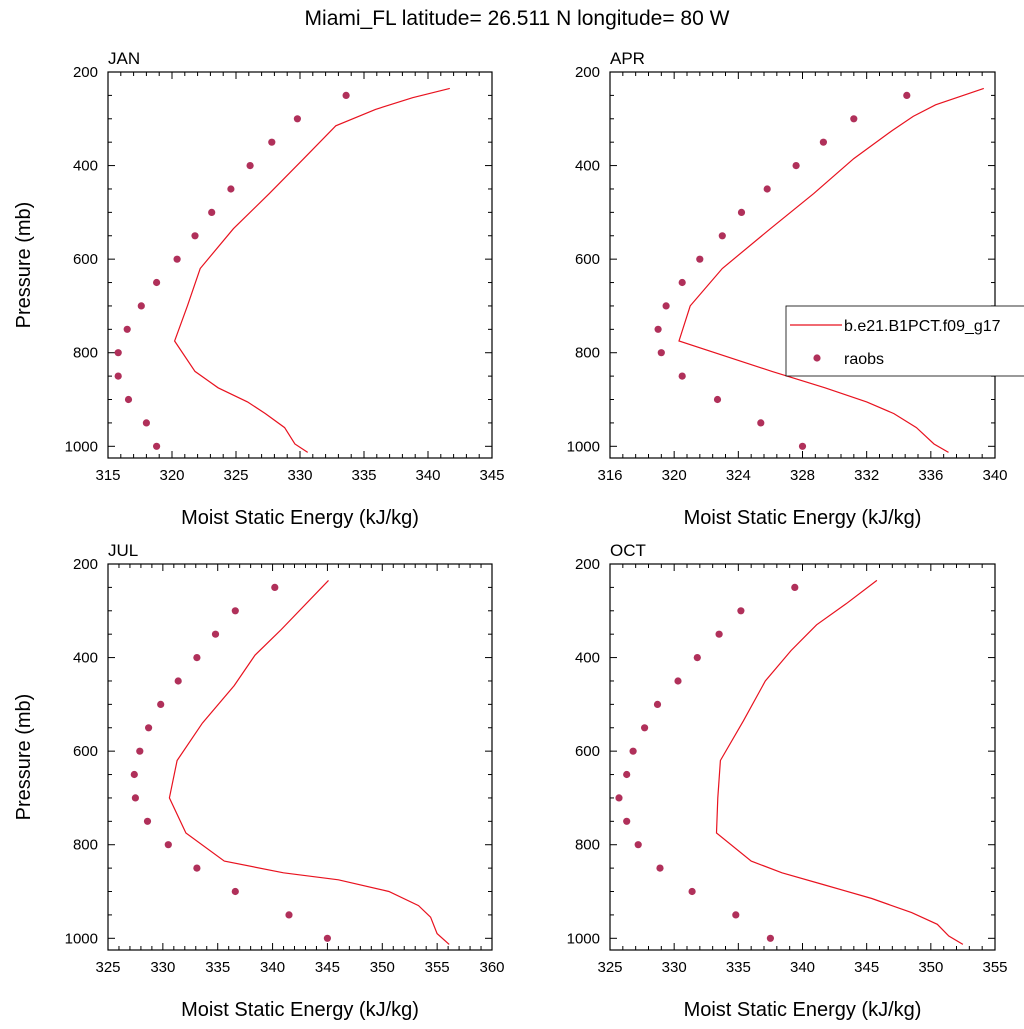 Image resolution: width=1024 pixels, height=1029 pixels. I want to click on panel-title: JUL, so click(123, 550).